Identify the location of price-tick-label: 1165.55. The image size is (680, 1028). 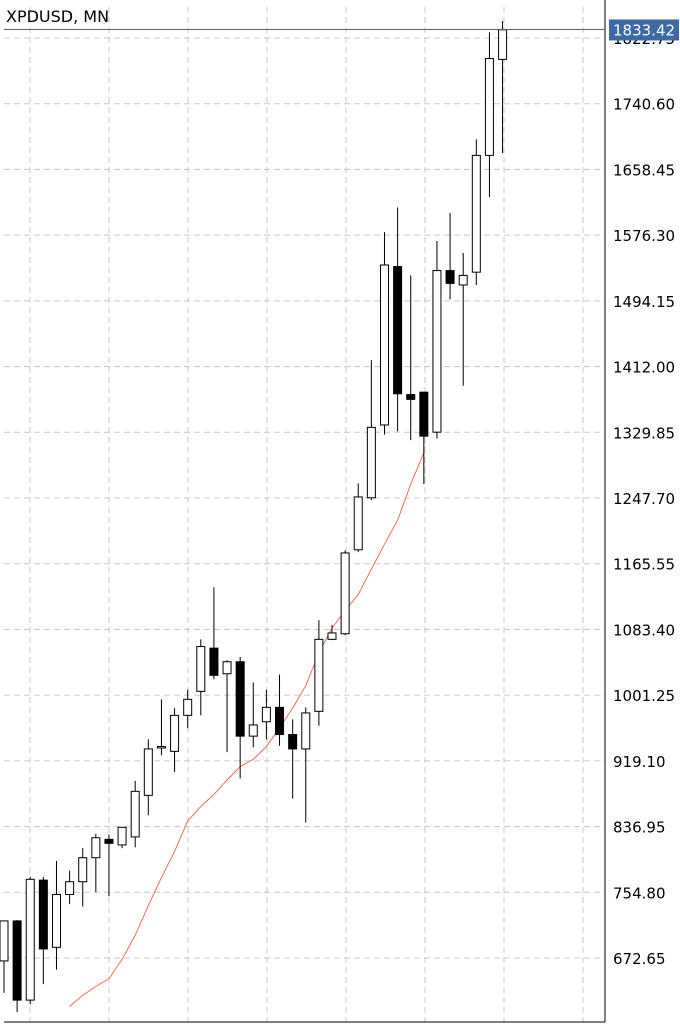
(644, 565).